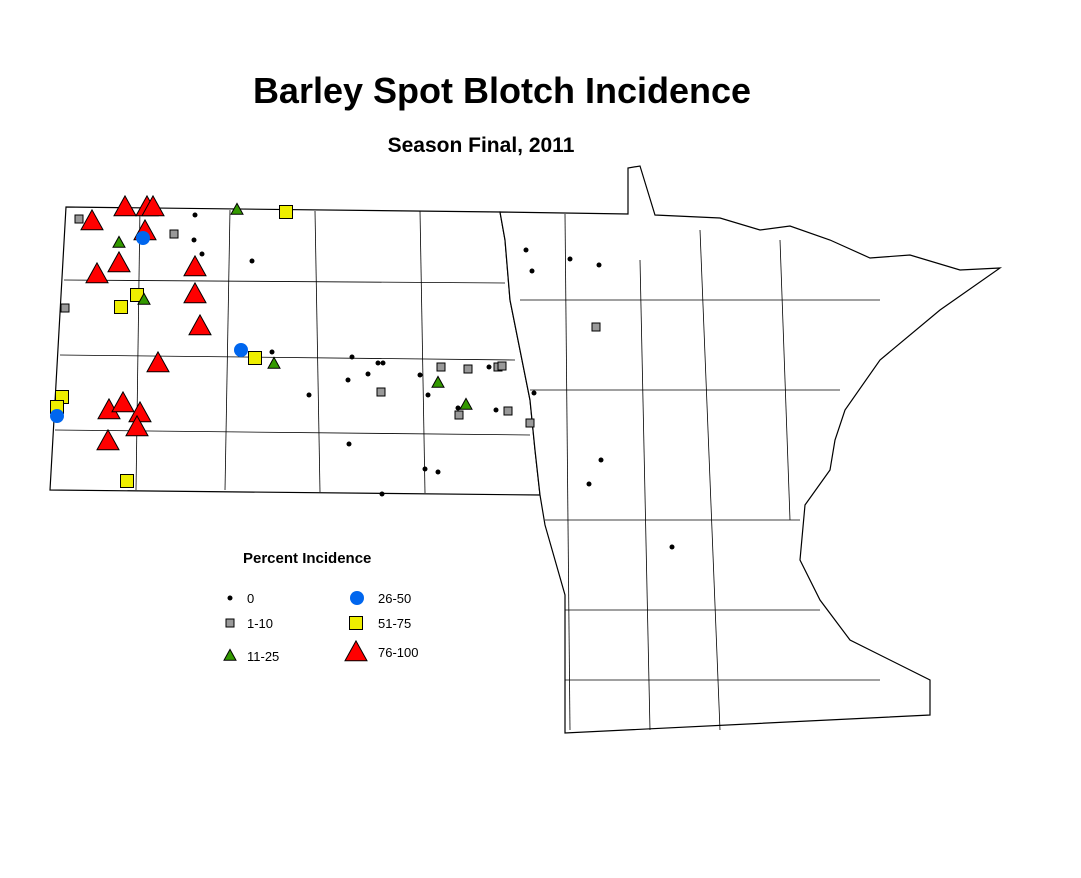 The width and height of the screenshot is (1081, 878). What do you see at coordinates (481, 145) in the screenshot?
I see `map-subtitle: Season Final, 2011` at bounding box center [481, 145].